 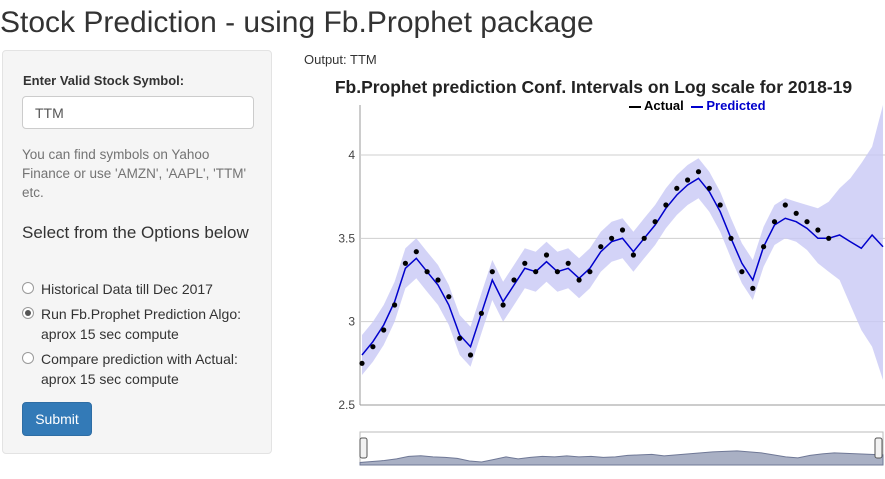 What do you see at coordinates (346, 405) in the screenshot?
I see `y-tick-label: 2.5` at bounding box center [346, 405].